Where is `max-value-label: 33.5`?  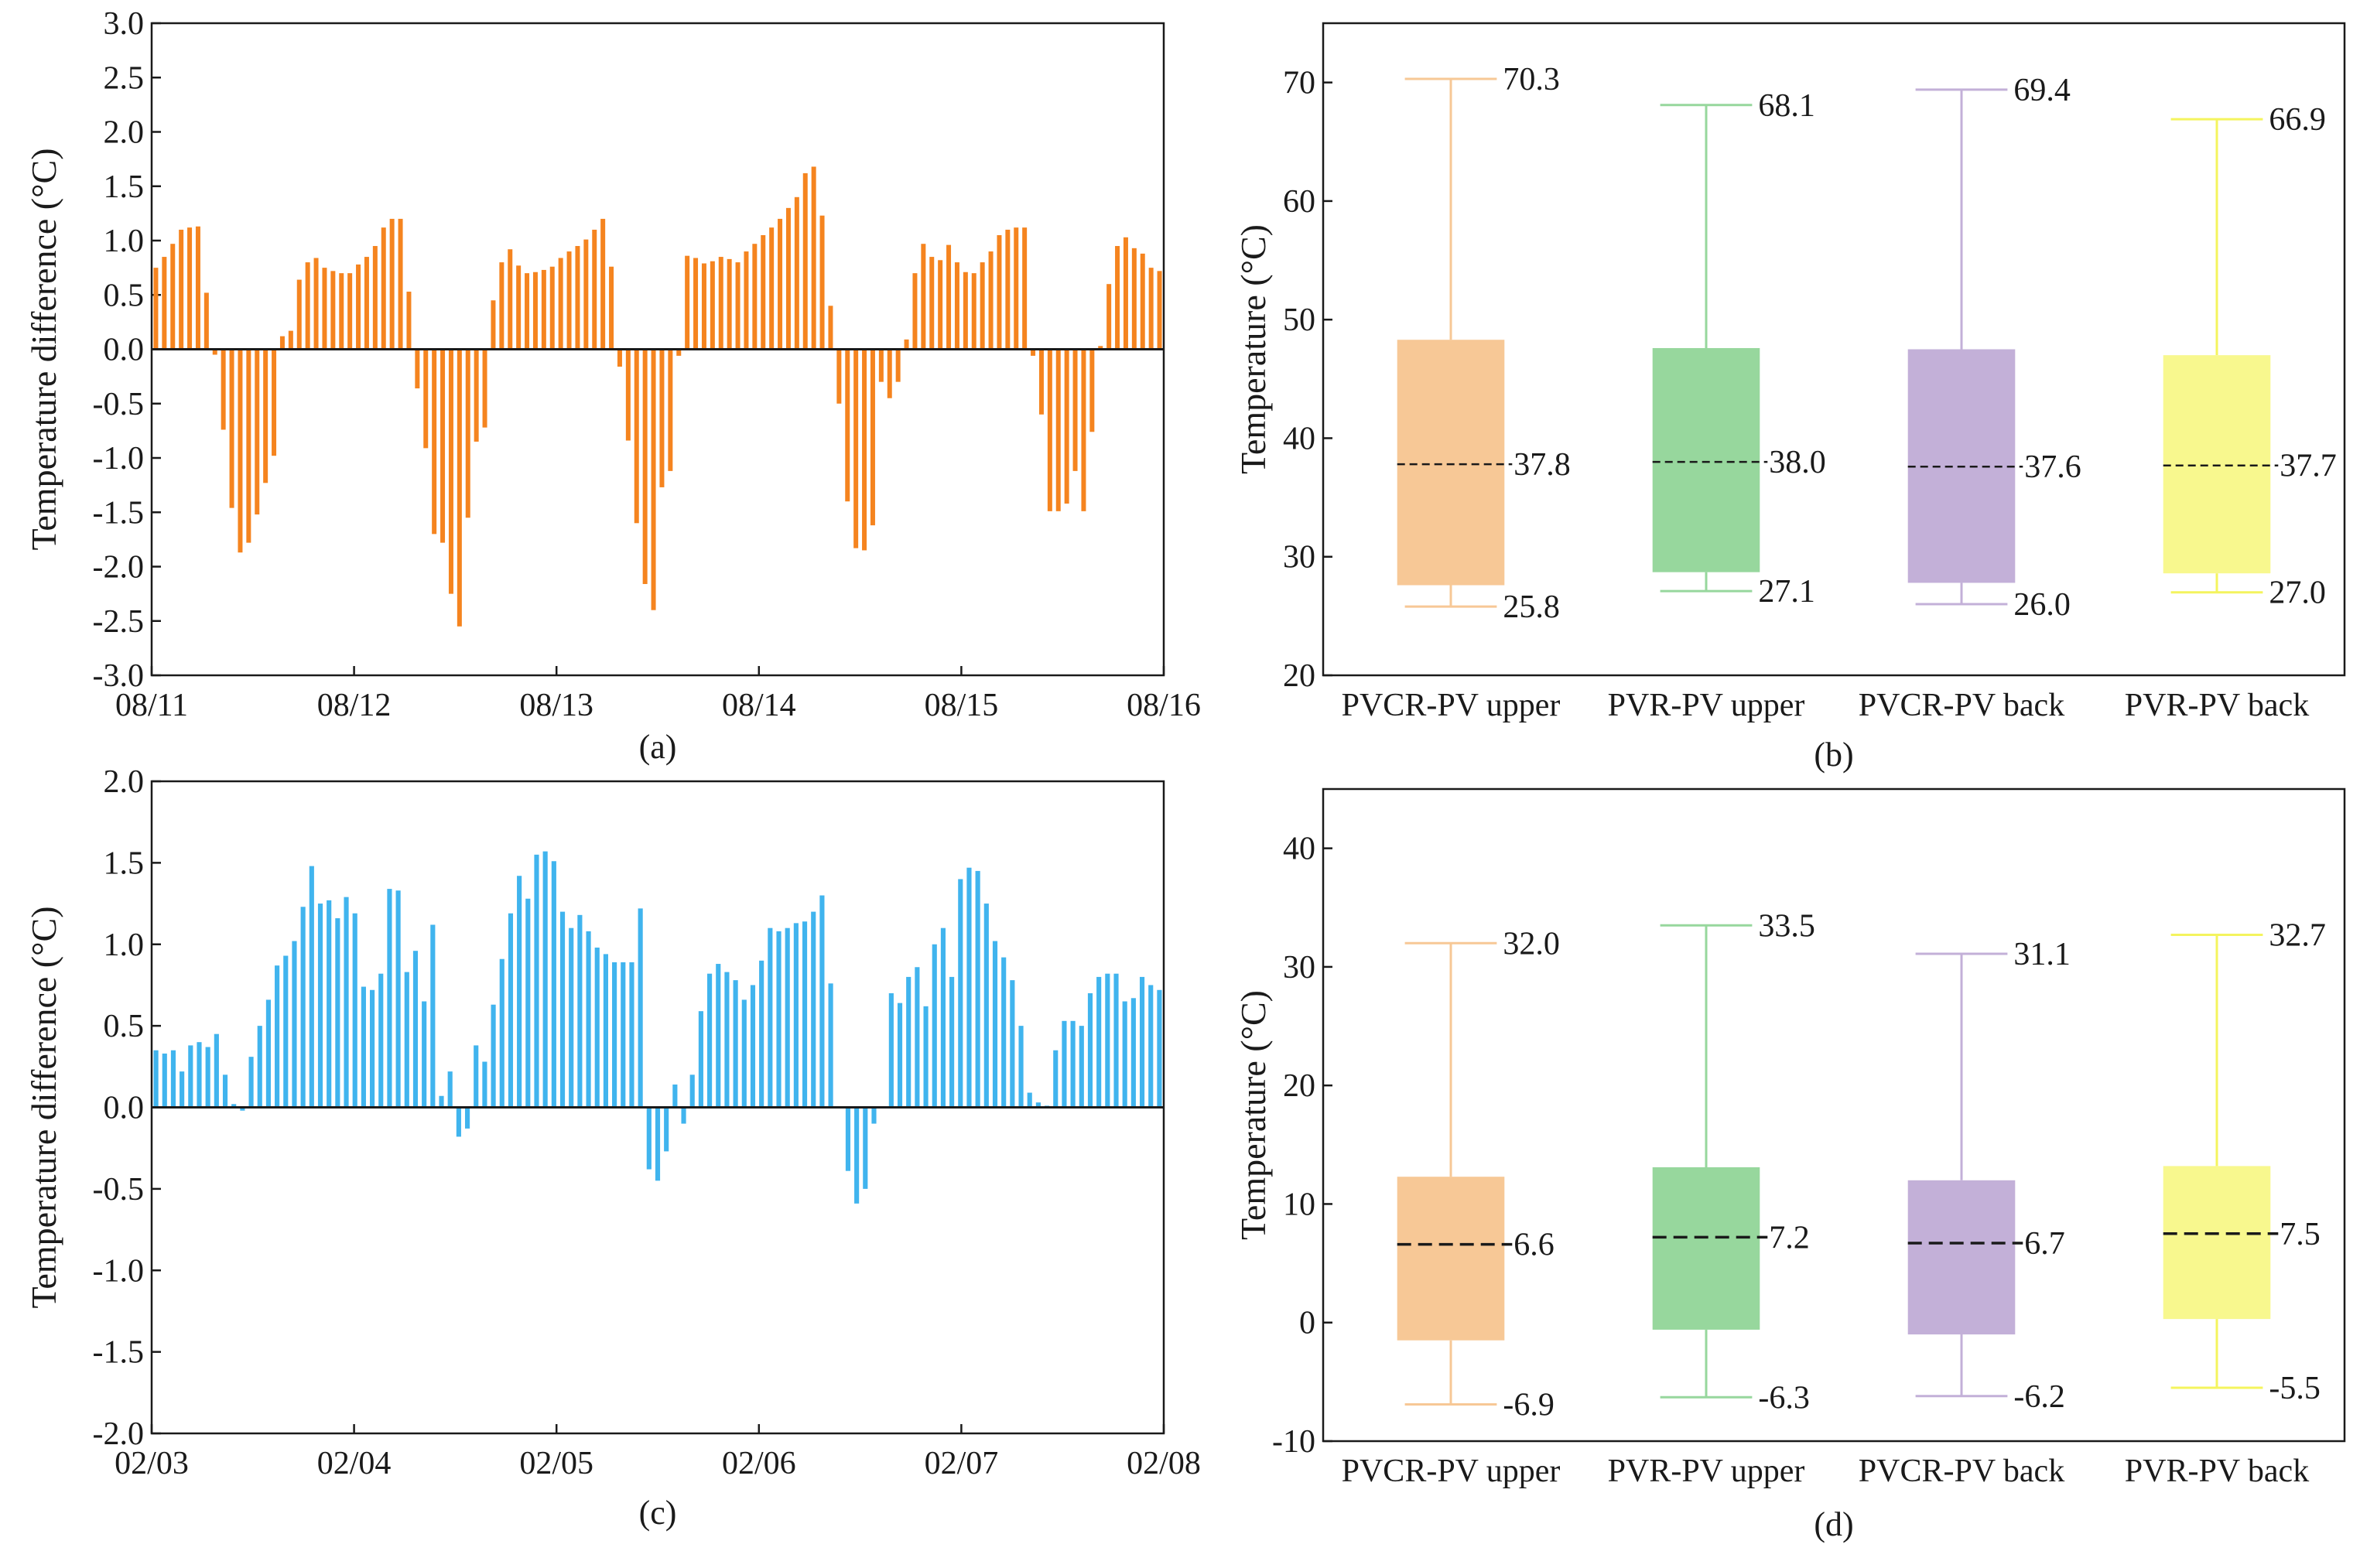
max-value-label: 33.5 is located at coordinates (1787, 926).